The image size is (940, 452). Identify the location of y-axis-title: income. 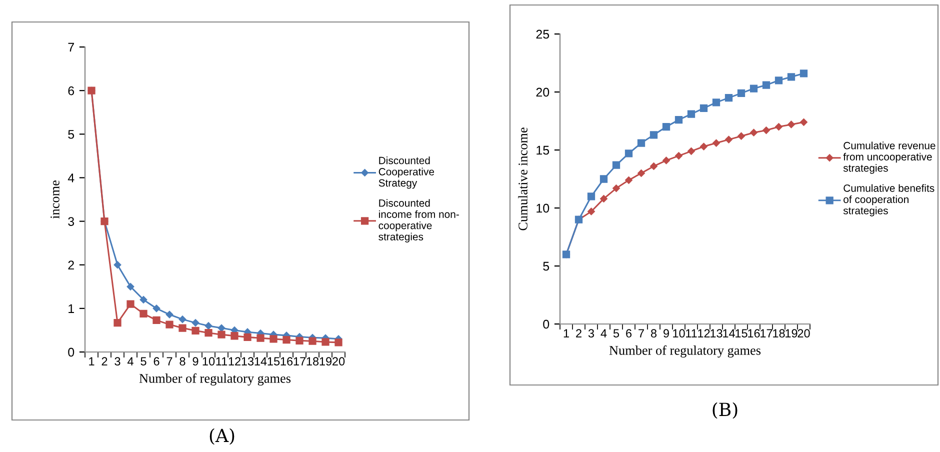
(55, 199).